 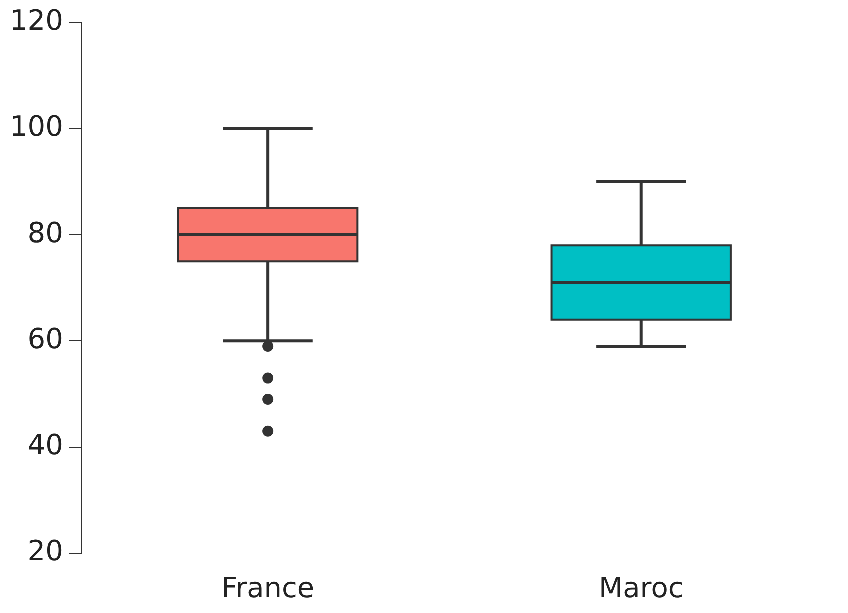 I want to click on y-tick-label: 120, so click(x=37, y=21).